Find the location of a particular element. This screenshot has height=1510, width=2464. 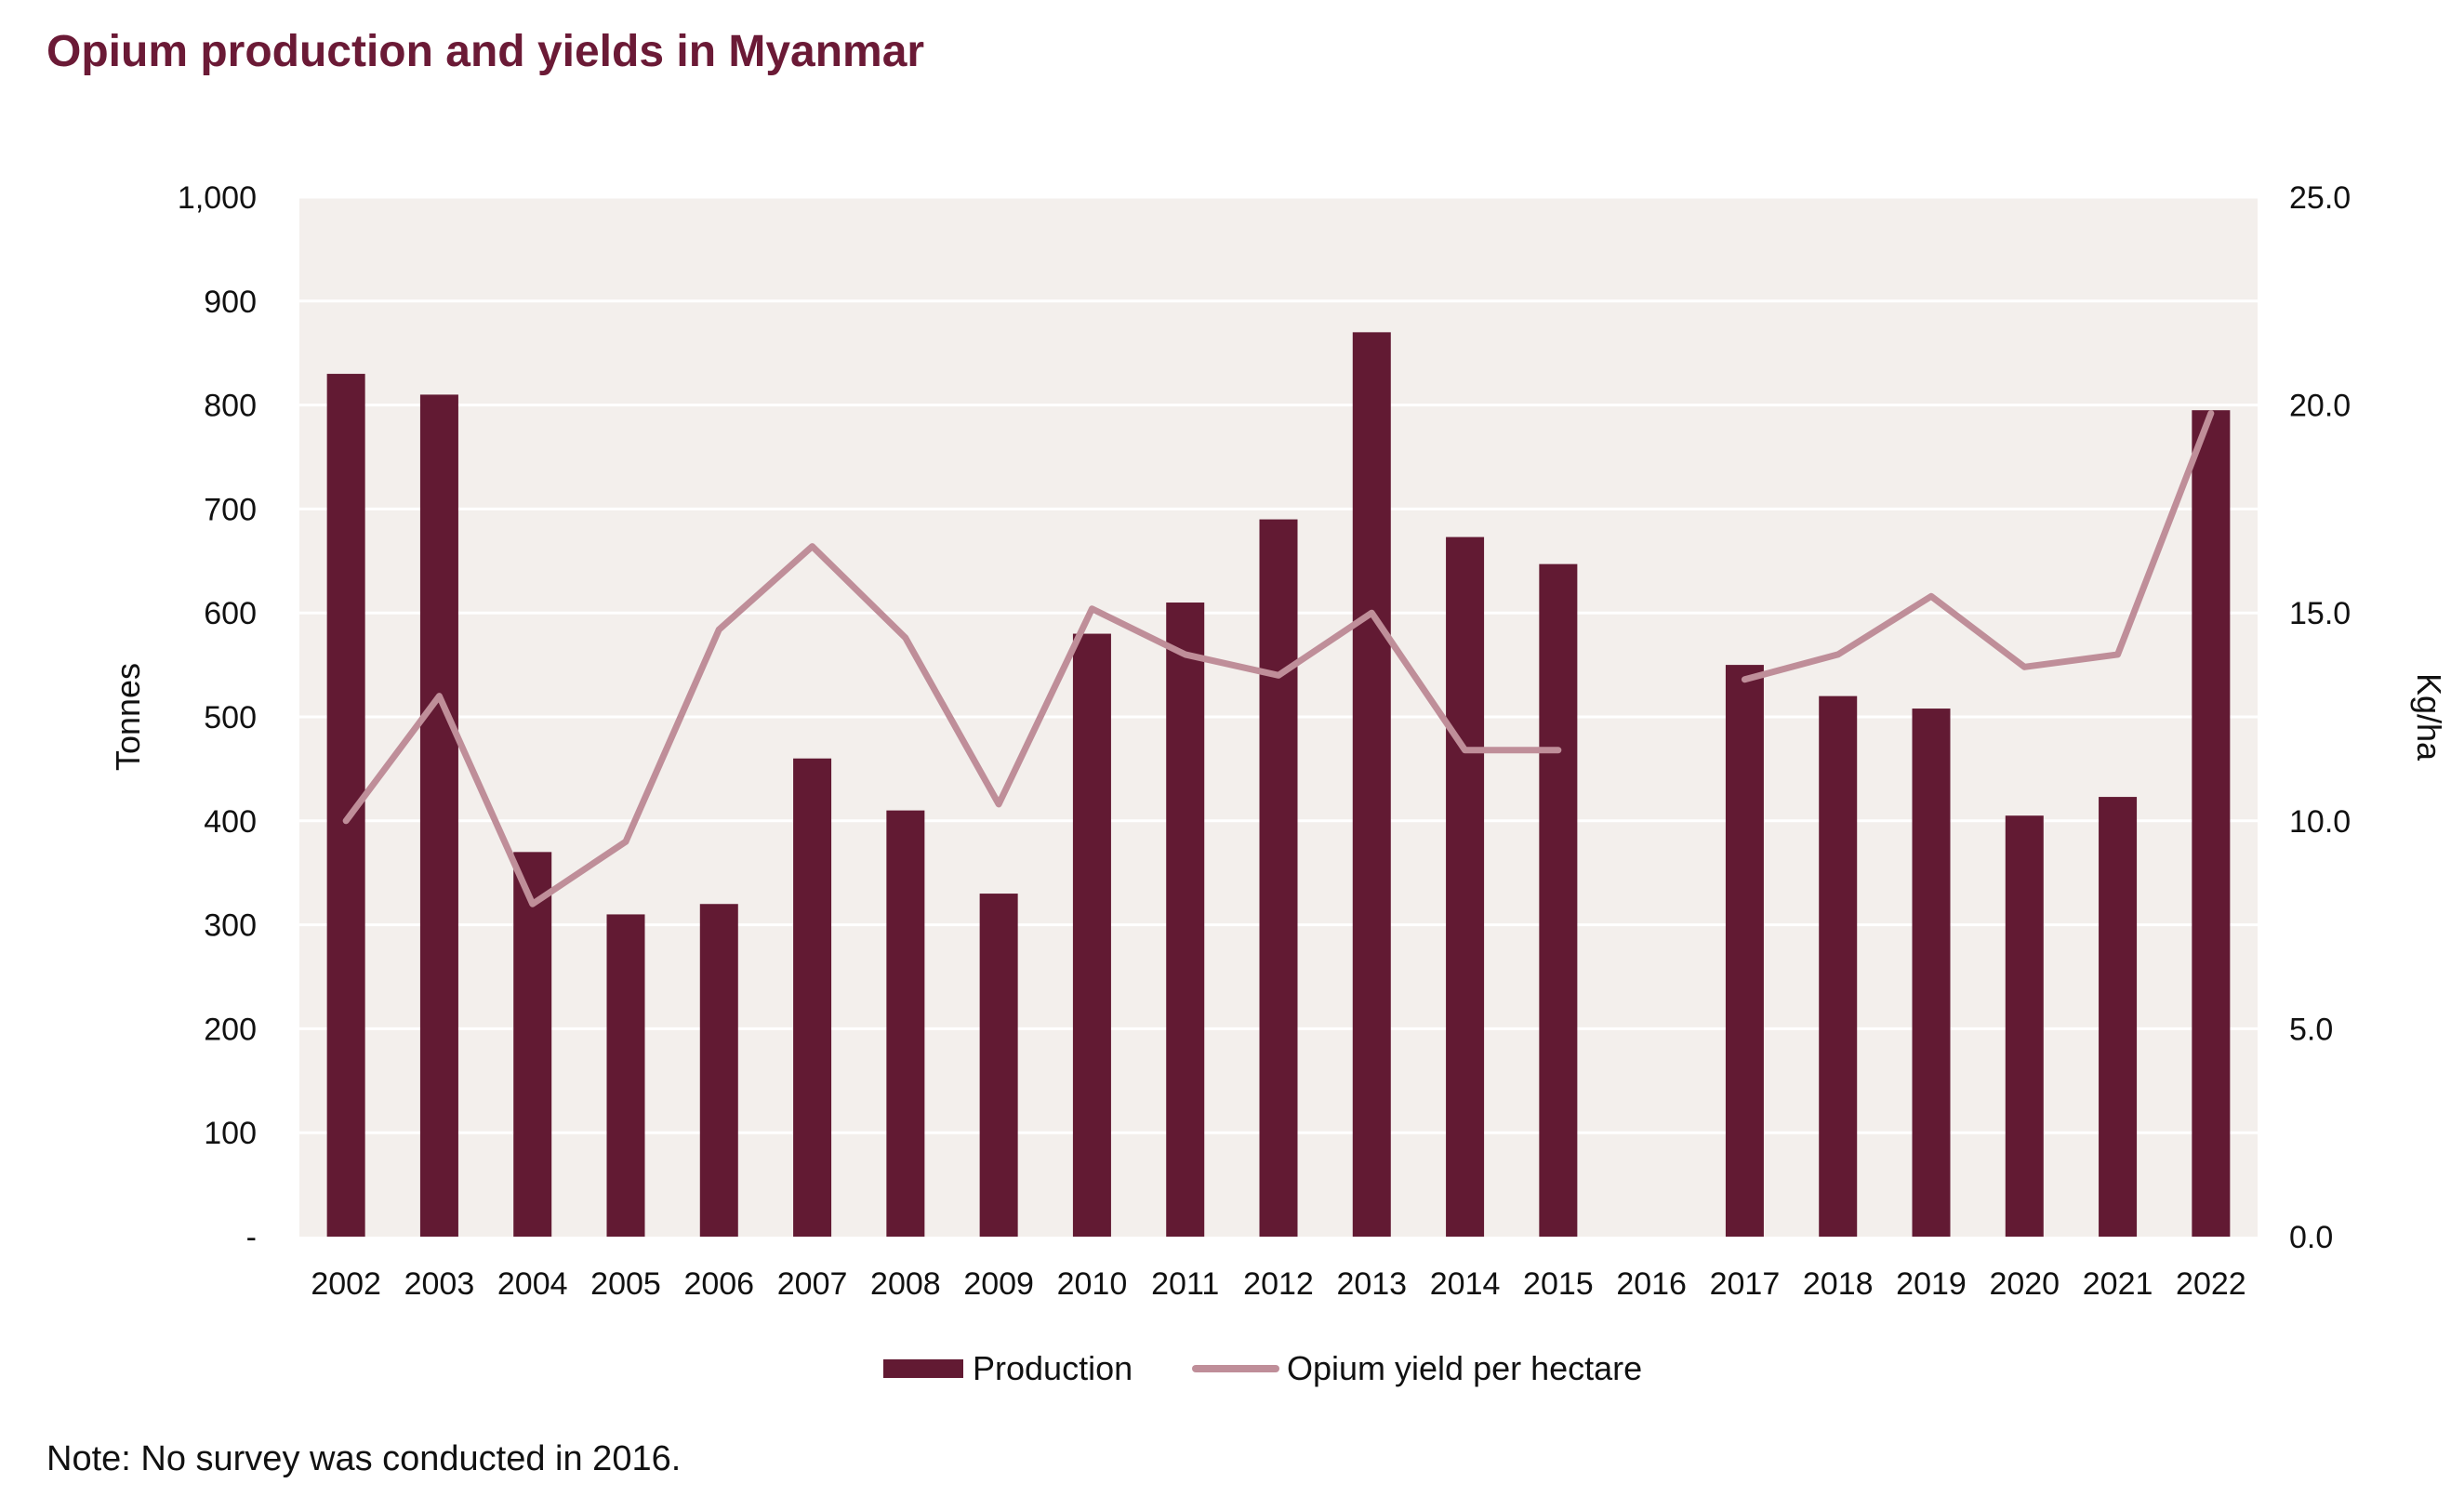

y2-tick-label: 15.0 is located at coordinates (2320, 613).